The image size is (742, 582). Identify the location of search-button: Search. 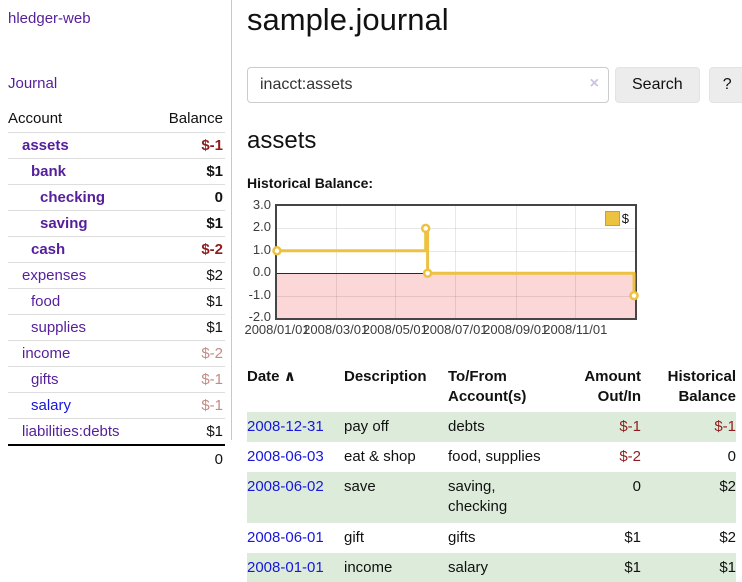
(657, 85).